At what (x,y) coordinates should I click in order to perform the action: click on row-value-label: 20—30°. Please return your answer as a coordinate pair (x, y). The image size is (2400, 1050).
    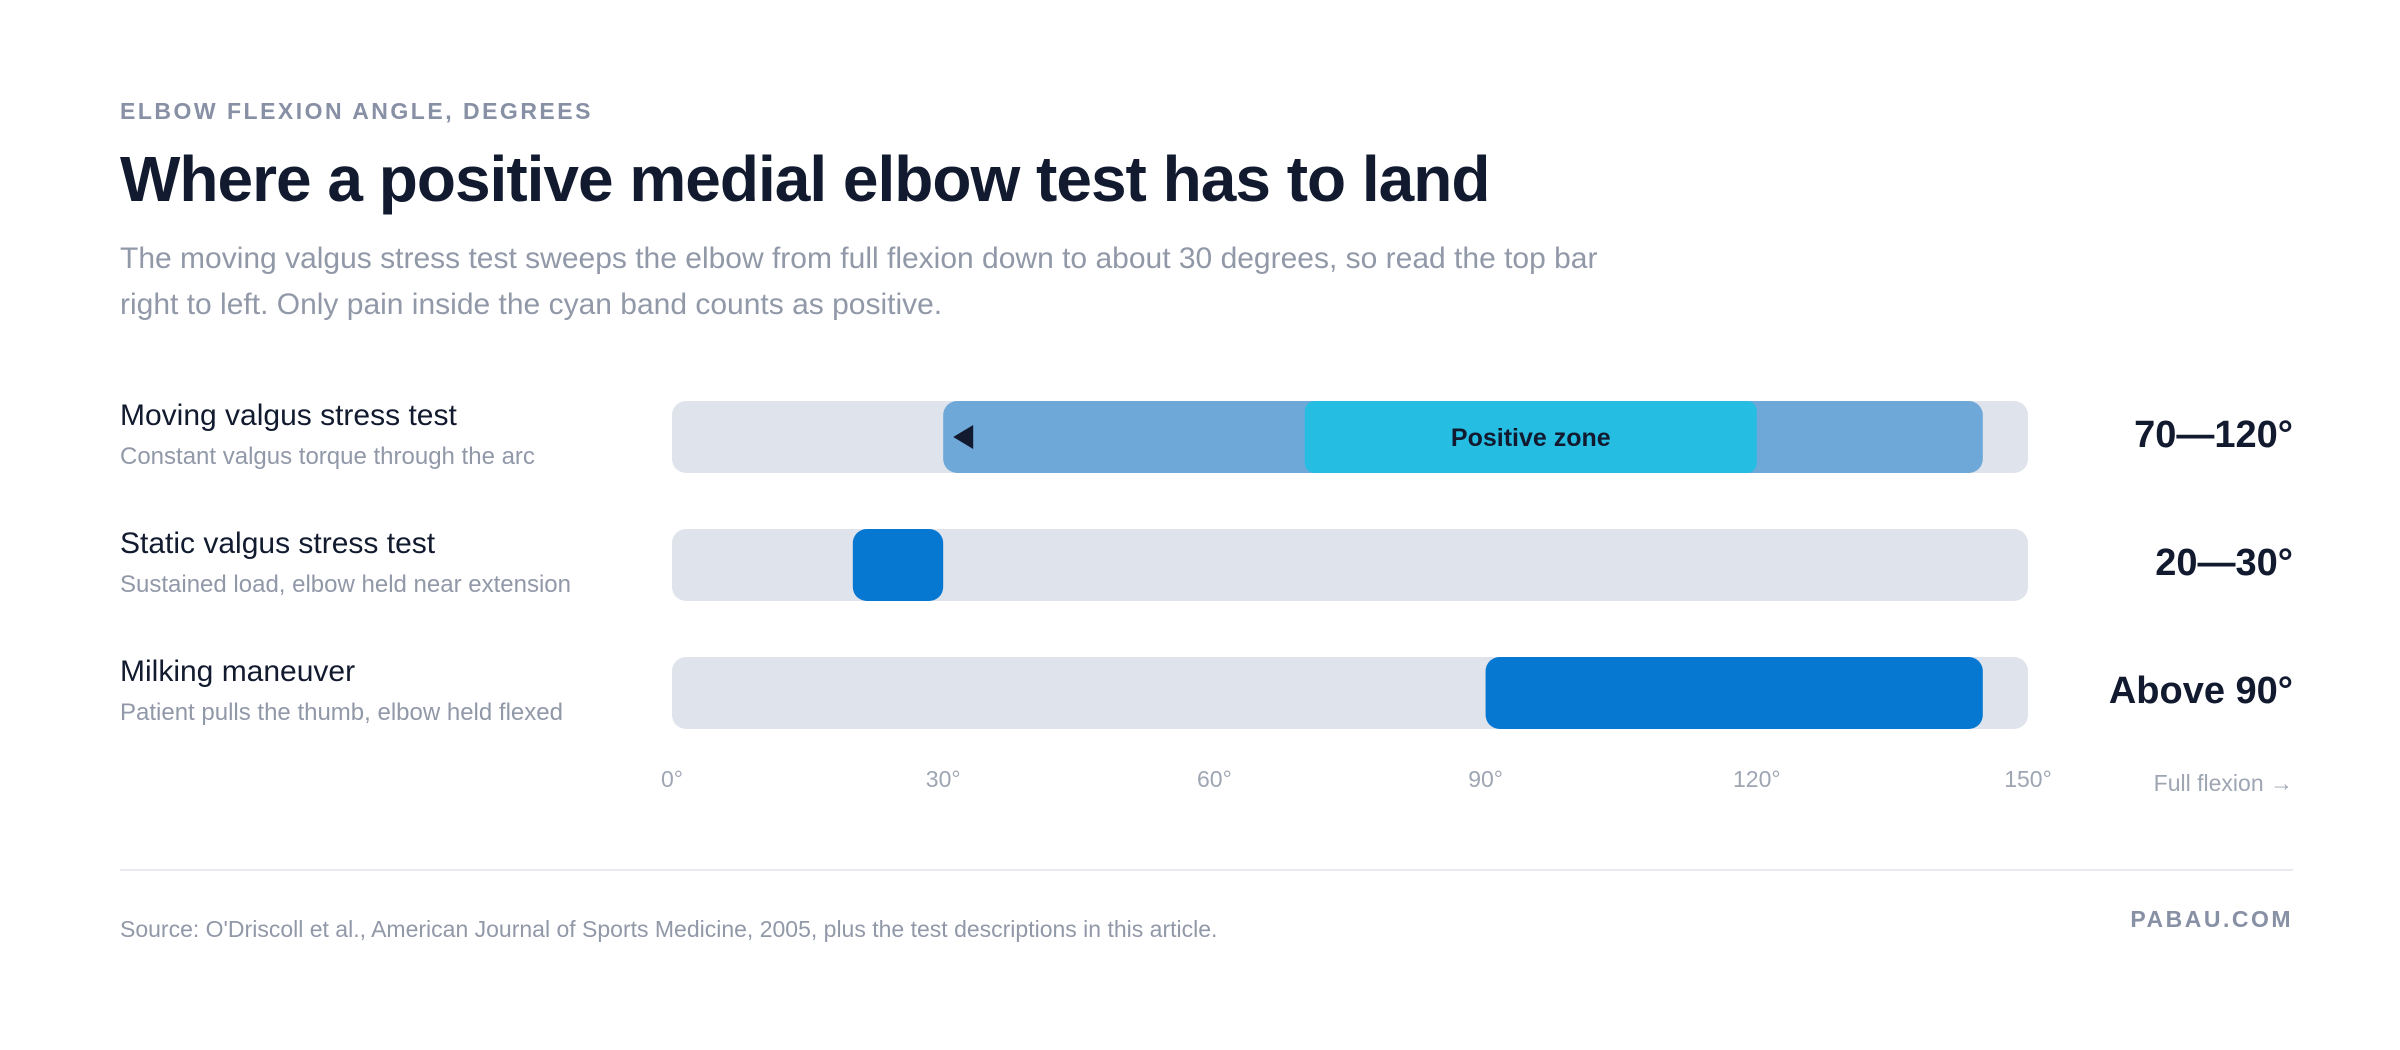
    Looking at the image, I should click on (2224, 563).